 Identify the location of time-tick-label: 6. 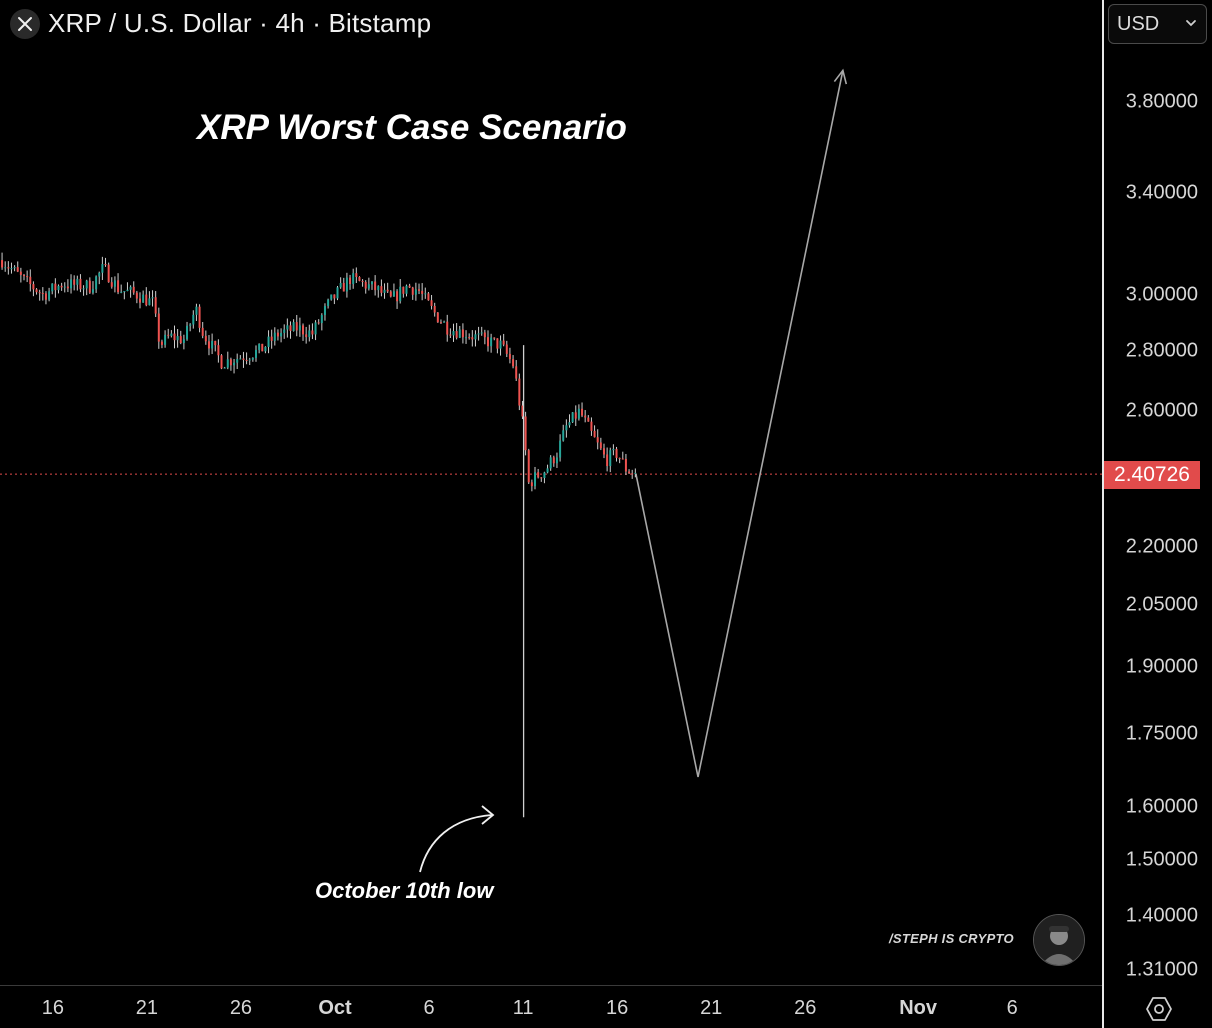
(429, 1008).